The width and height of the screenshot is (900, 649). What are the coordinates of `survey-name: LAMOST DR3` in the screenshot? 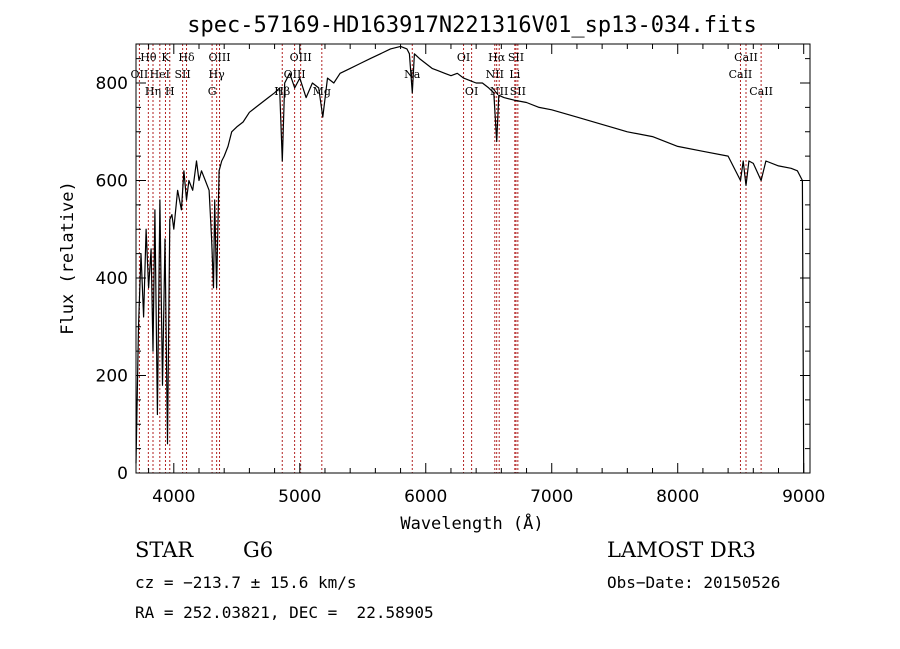 It's located at (681, 550).